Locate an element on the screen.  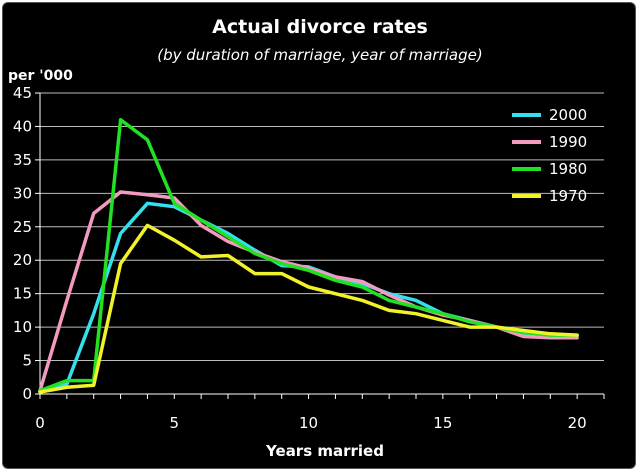
chart-title: Actual divorce rates is located at coordinates (320, 27).